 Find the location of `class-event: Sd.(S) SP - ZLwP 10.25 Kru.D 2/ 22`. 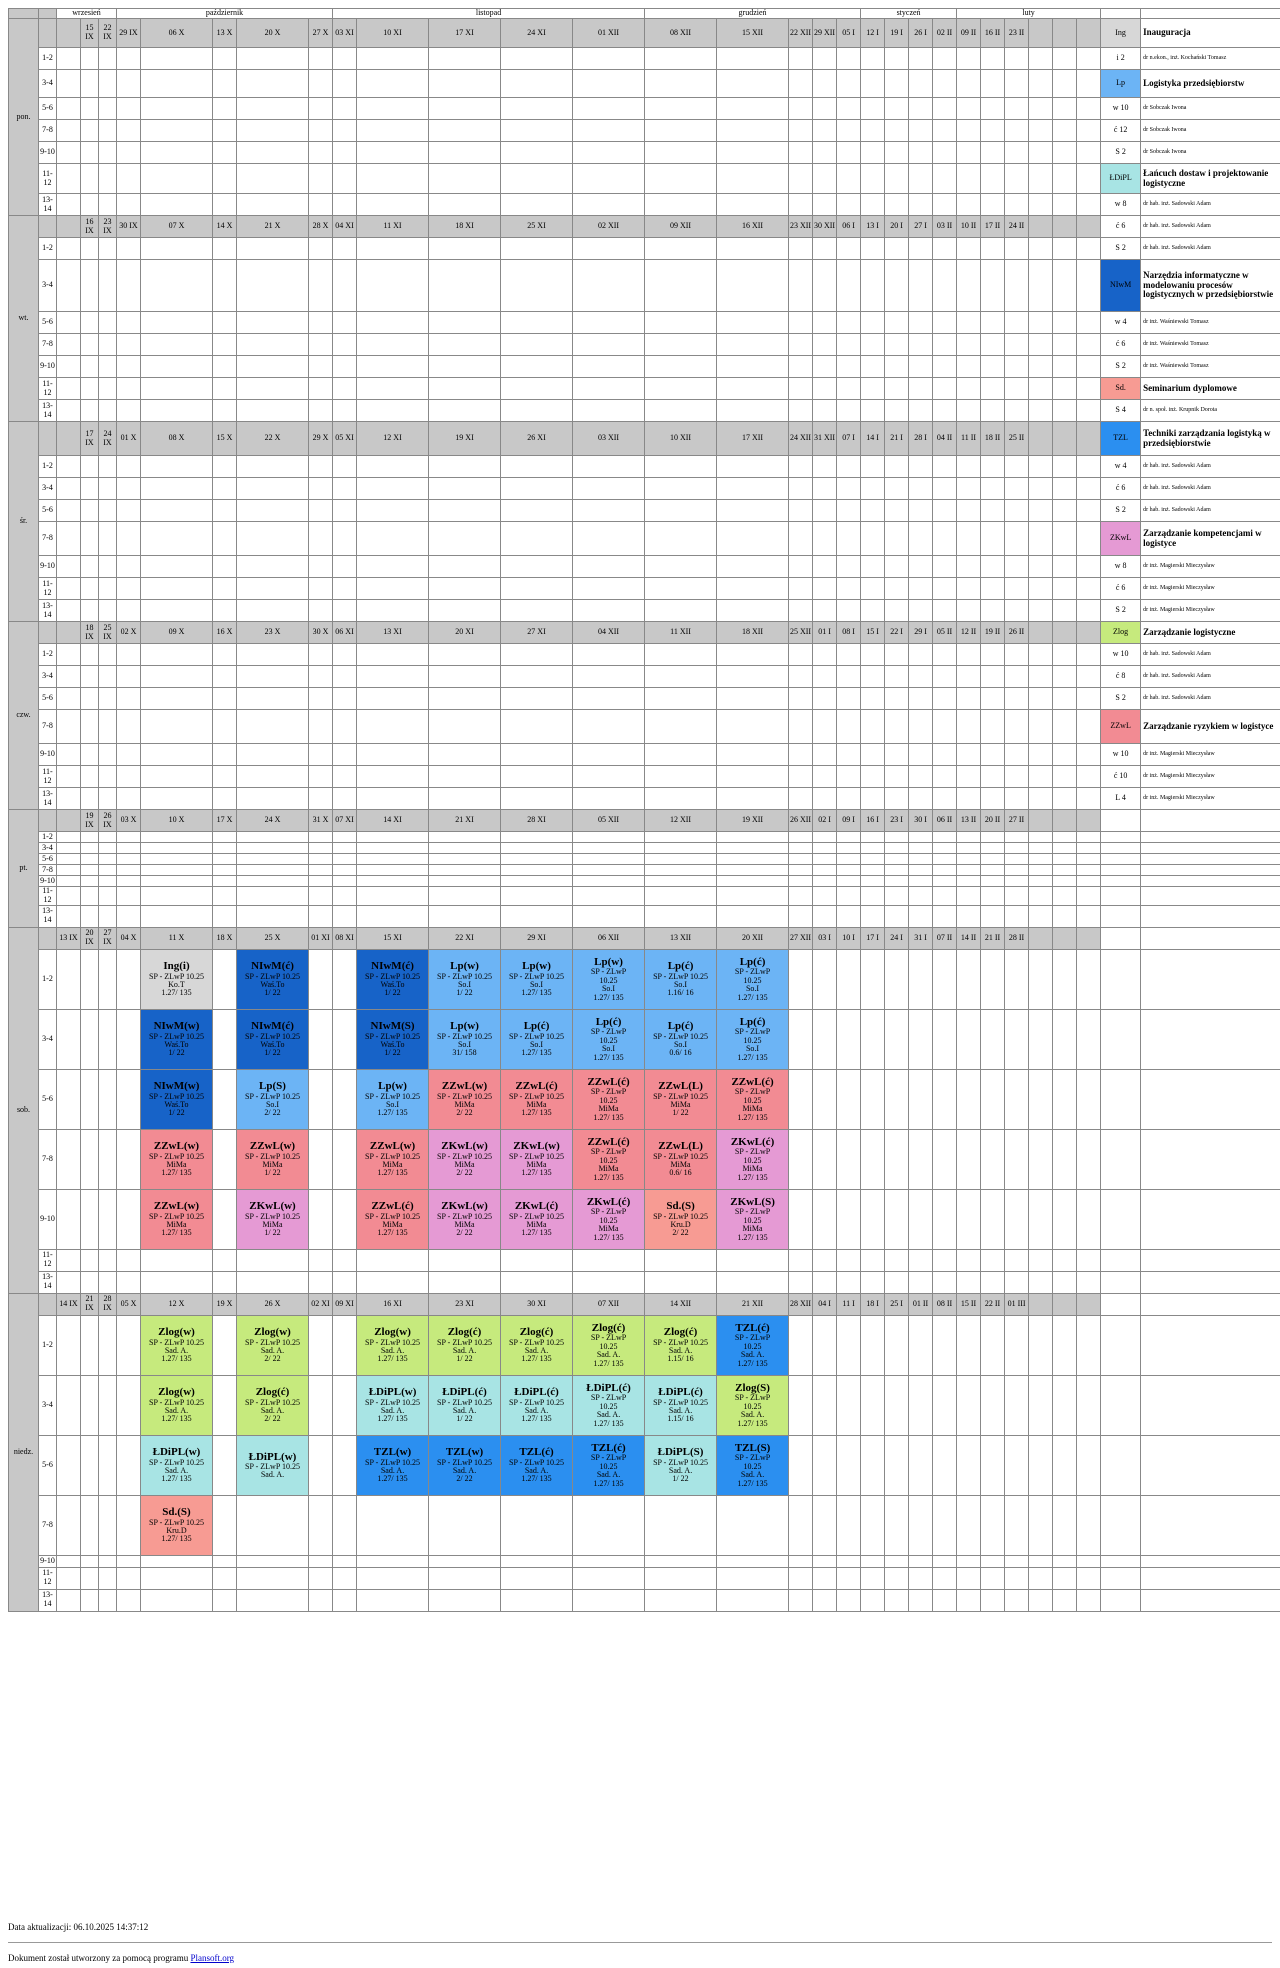

class-event: Sd.(S) SP - ZLwP 10.25 Kru.D 2/ 22 is located at coordinates (681, 1219).